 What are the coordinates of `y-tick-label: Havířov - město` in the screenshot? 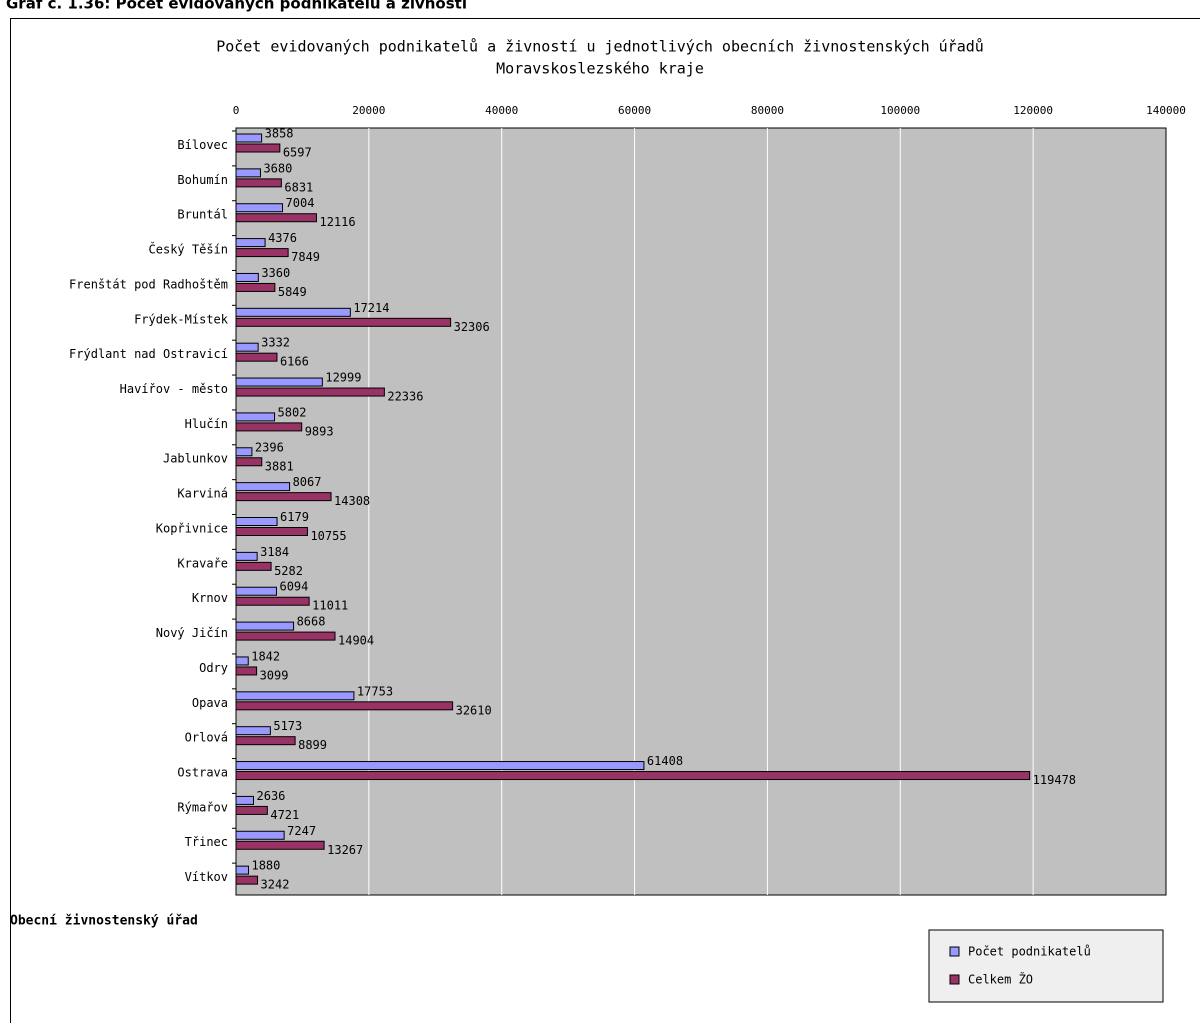 It's located at (174, 389).